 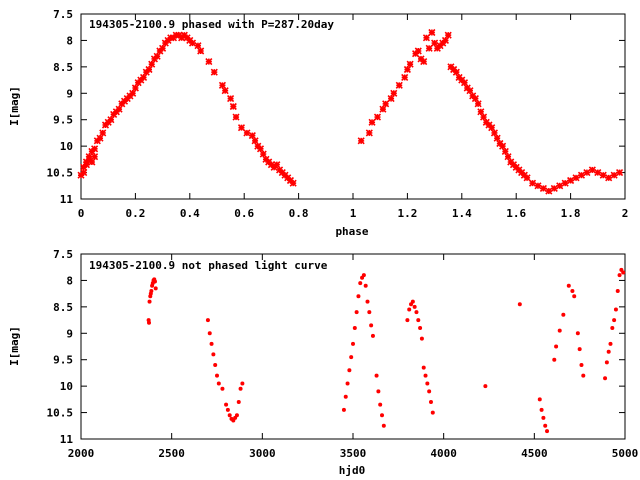 What do you see at coordinates (81, 453) in the screenshot?
I see `x-tick-label: 2000` at bounding box center [81, 453].